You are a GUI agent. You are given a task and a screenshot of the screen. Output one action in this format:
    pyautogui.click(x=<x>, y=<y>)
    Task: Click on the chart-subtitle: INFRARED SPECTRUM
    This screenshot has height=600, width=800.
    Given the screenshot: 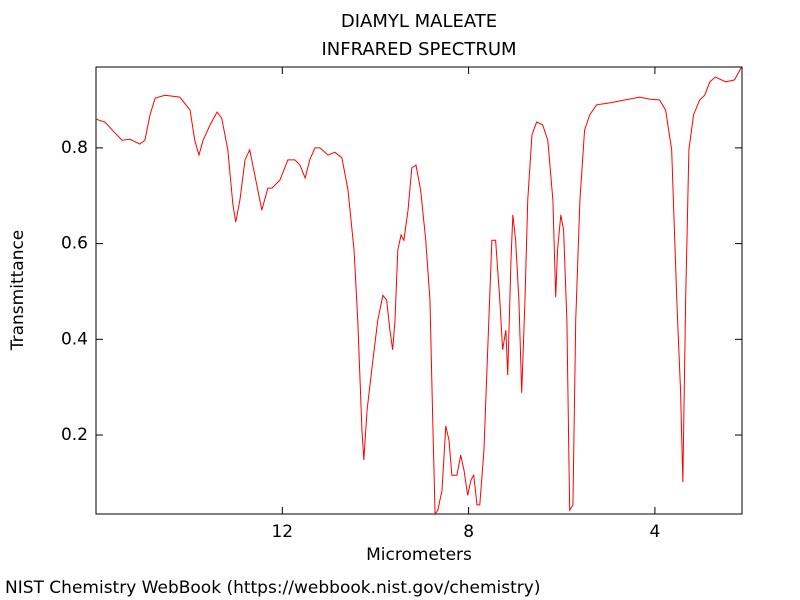 What is the action you would take?
    pyautogui.click(x=418, y=49)
    